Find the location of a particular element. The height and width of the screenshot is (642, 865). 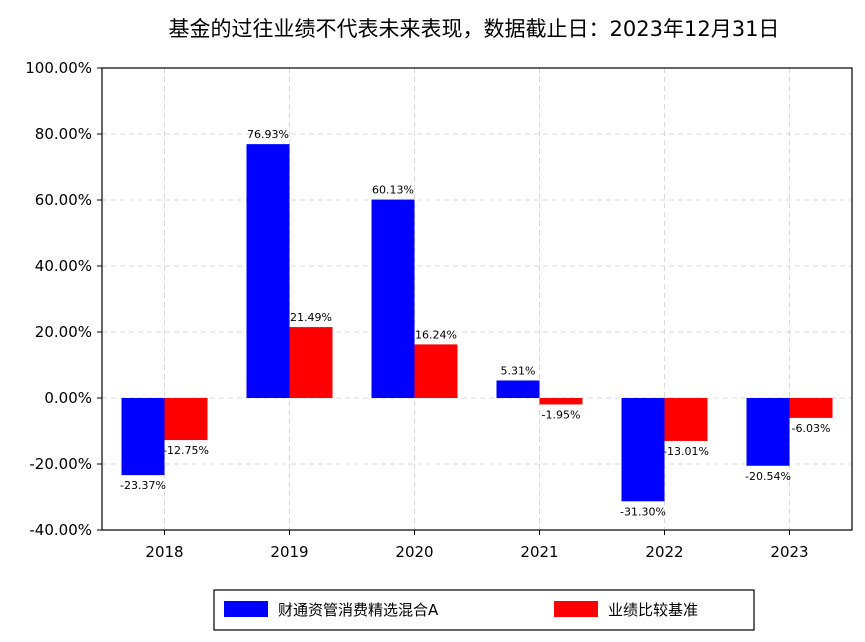

y-tick-label: 40.00% is located at coordinates (63, 266).